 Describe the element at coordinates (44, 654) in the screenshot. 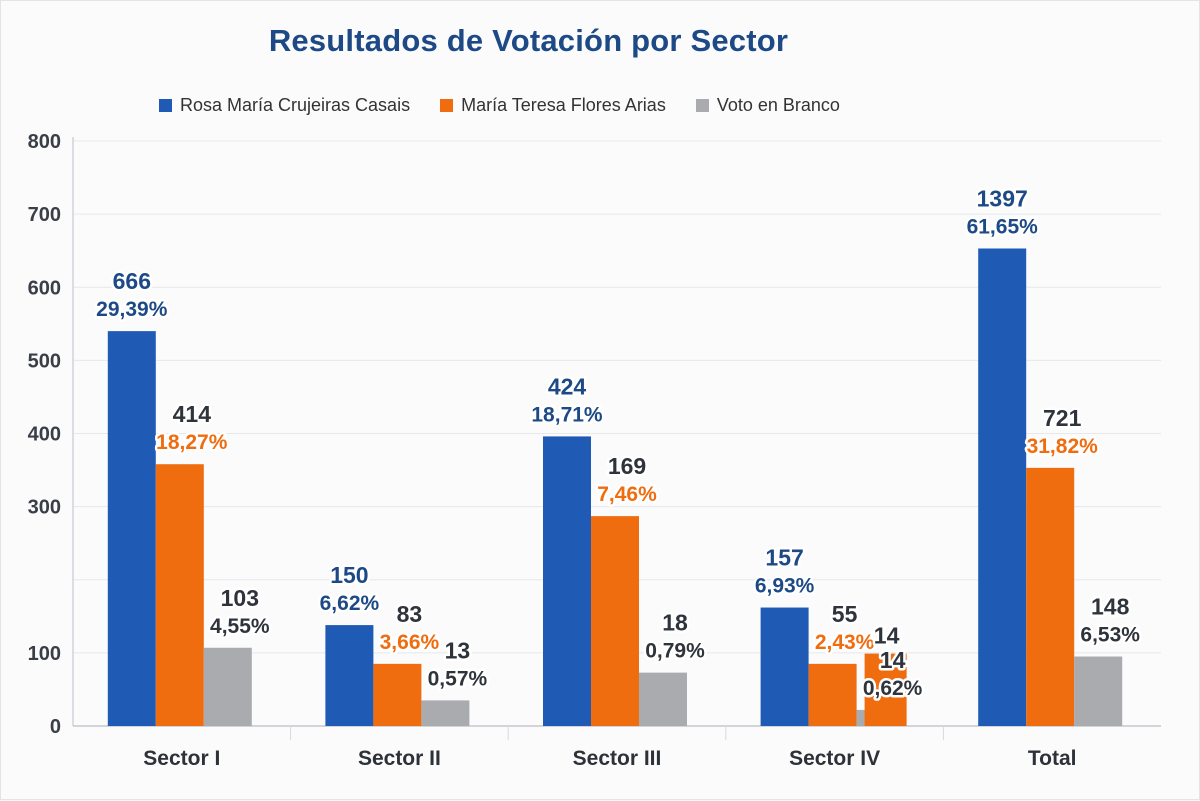

I see `y-tick-label: 100` at that location.